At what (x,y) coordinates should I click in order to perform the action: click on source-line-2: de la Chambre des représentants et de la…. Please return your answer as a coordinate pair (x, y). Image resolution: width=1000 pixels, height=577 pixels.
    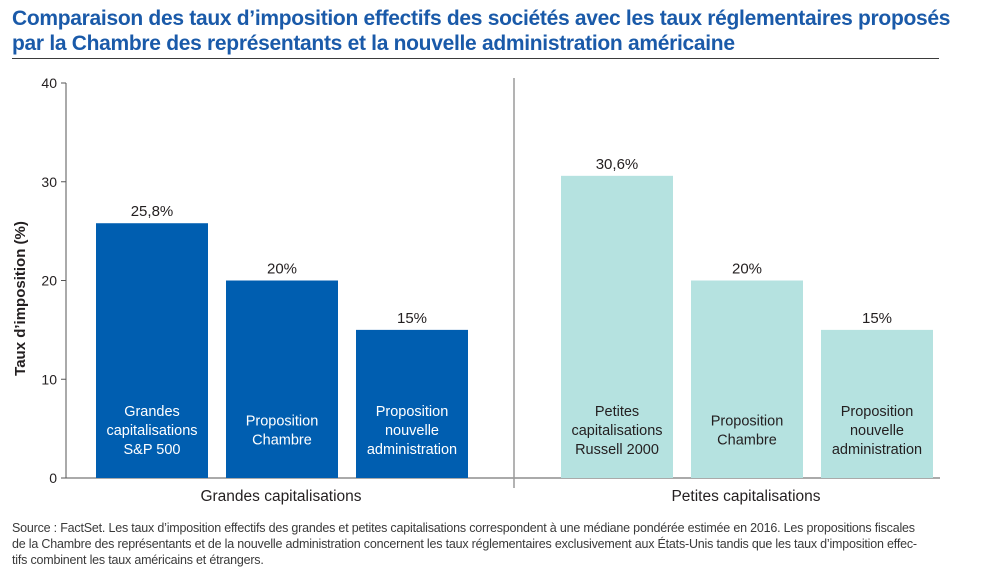
    Looking at the image, I should click on (464, 544).